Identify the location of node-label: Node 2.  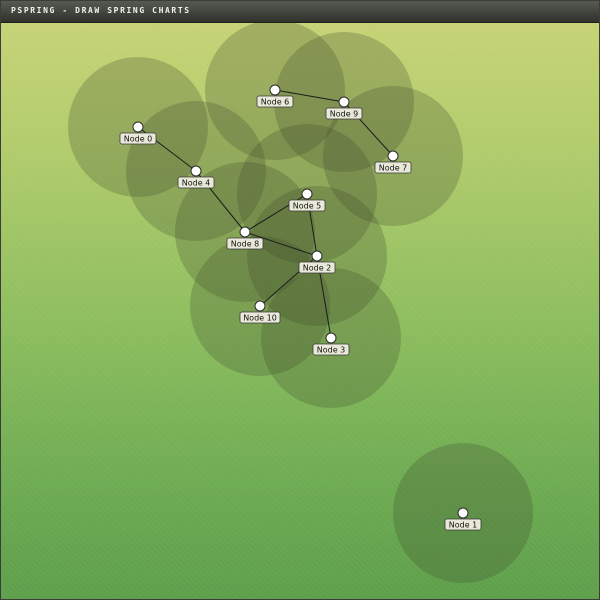
(317, 268).